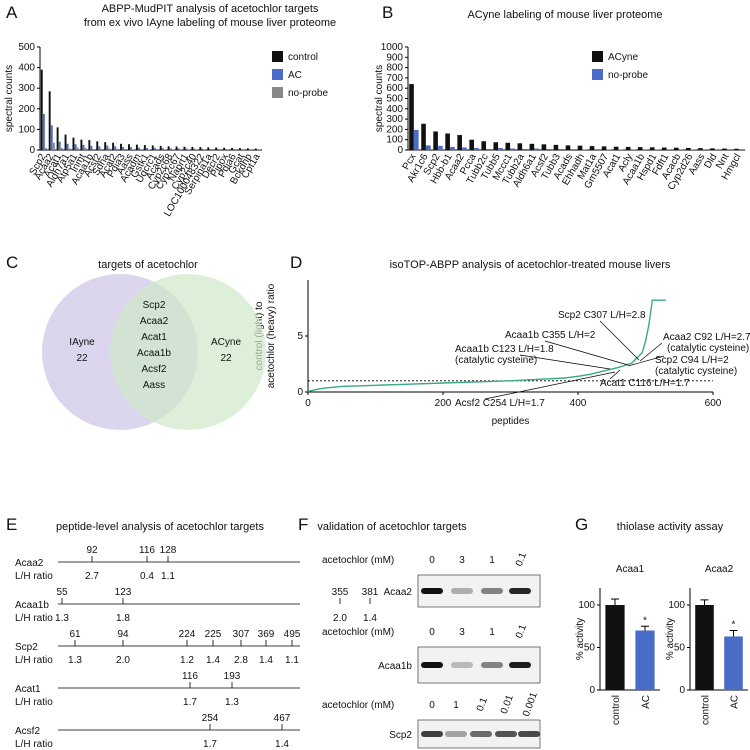 This screenshot has height=750, width=750. What do you see at coordinates (706, 710) in the screenshot?
I see `x-tick-label: control` at bounding box center [706, 710].